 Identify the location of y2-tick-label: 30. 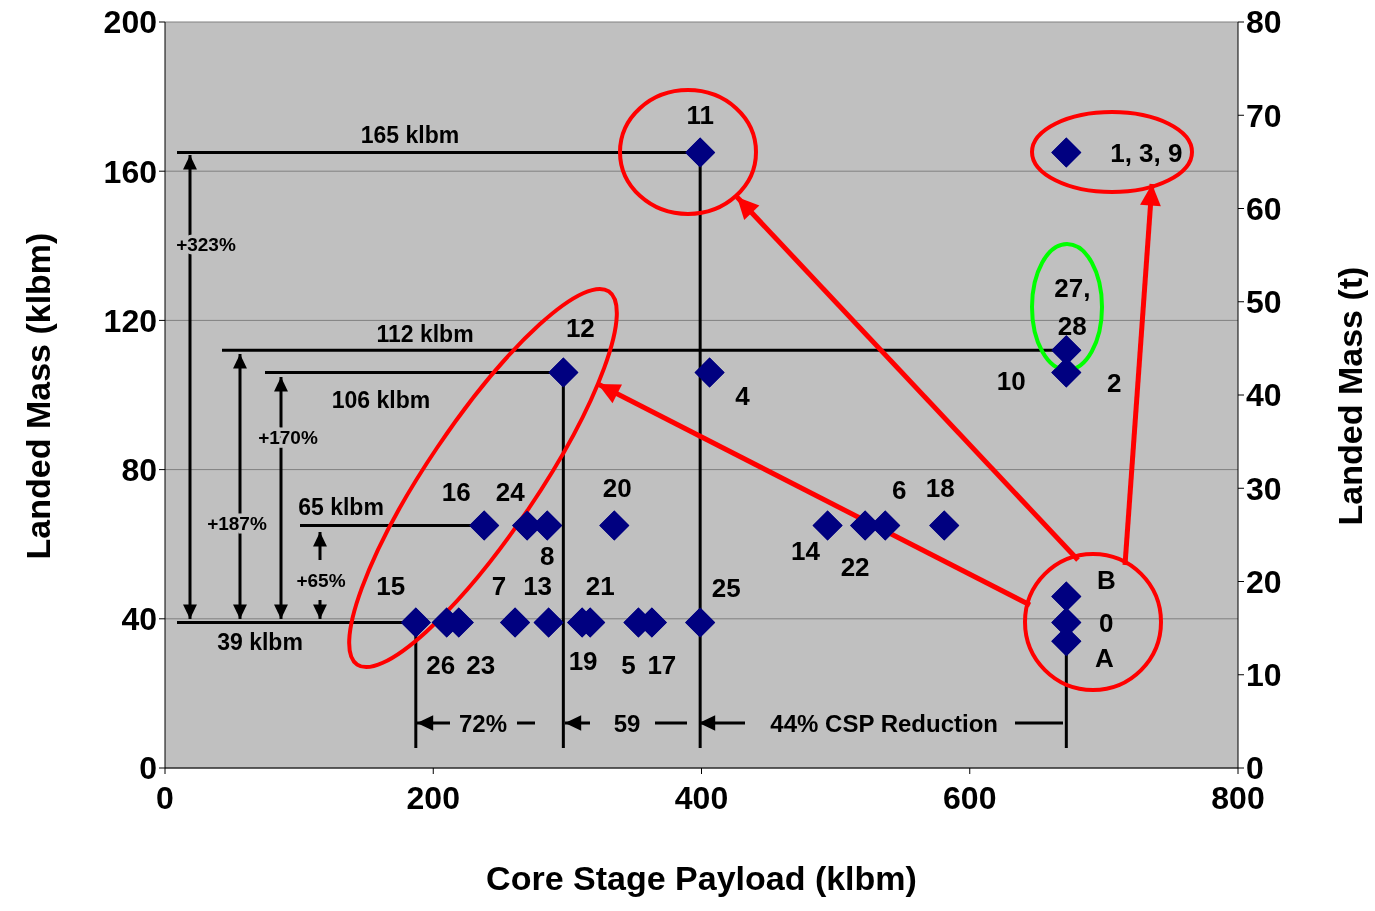
(1264, 488).